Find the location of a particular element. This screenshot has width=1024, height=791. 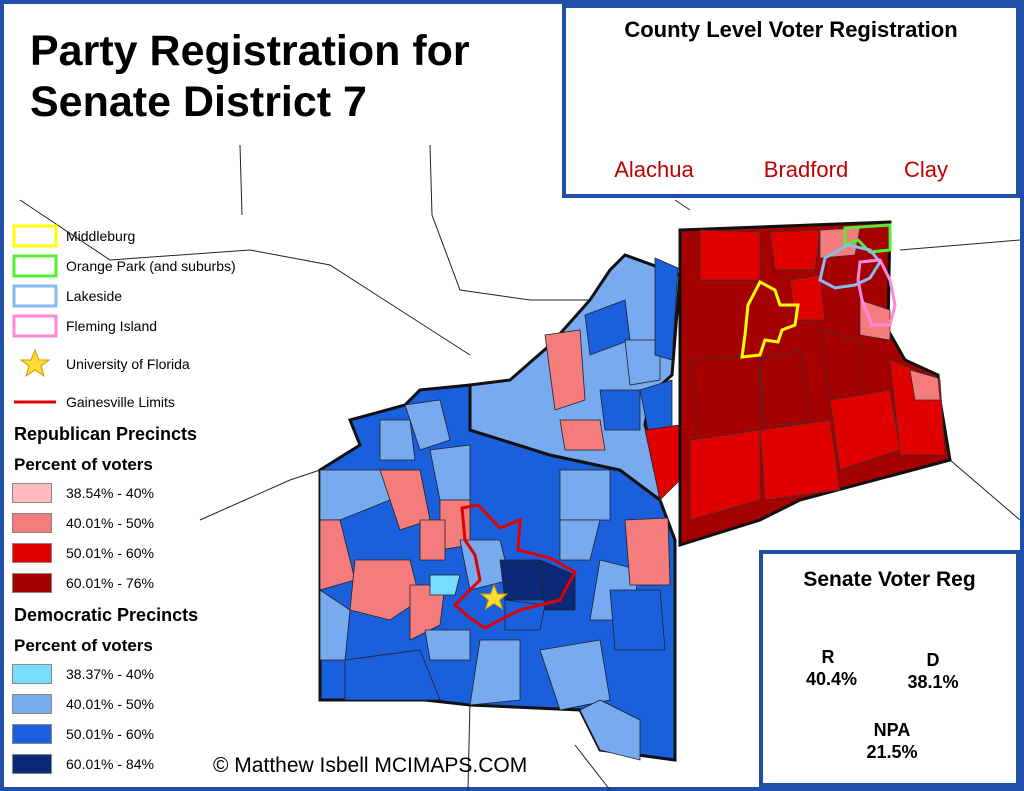

legend-republican-label-1: 40.01% - 50% is located at coordinates (110, 523).